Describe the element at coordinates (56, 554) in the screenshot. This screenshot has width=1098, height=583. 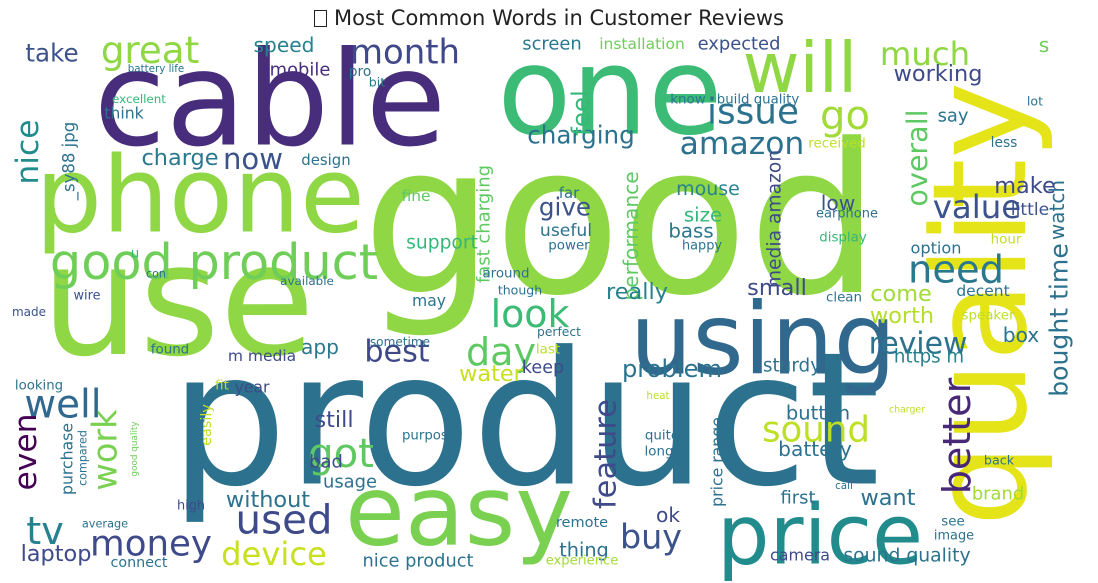
I see `word-laptop: laptop` at that location.